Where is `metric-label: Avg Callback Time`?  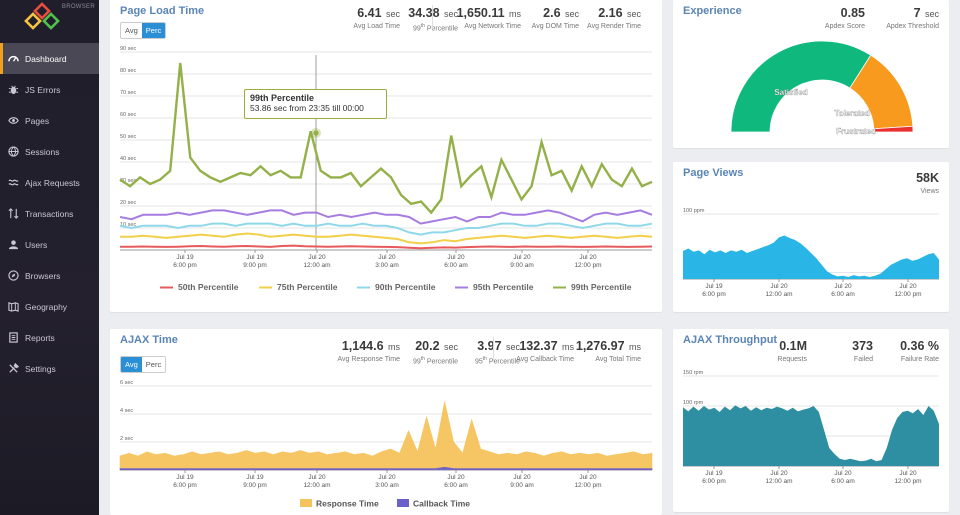
metric-label: Avg Callback Time is located at coordinates (545, 359).